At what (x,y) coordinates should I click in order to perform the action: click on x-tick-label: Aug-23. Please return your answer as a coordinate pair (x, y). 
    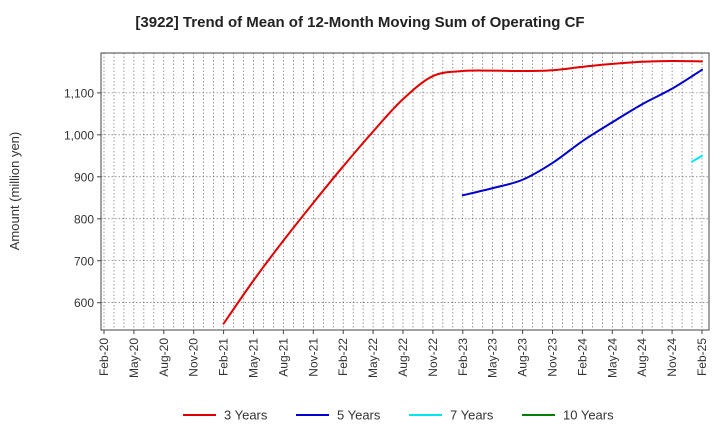
    Looking at the image, I should click on (523, 357).